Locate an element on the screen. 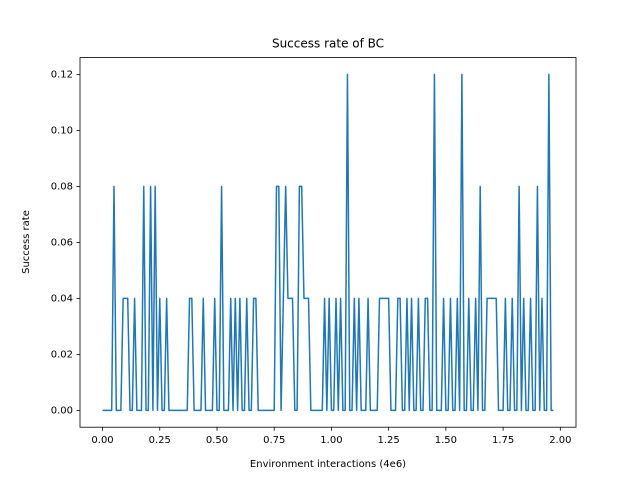  x-tick-label: 0.75 is located at coordinates (274, 440).